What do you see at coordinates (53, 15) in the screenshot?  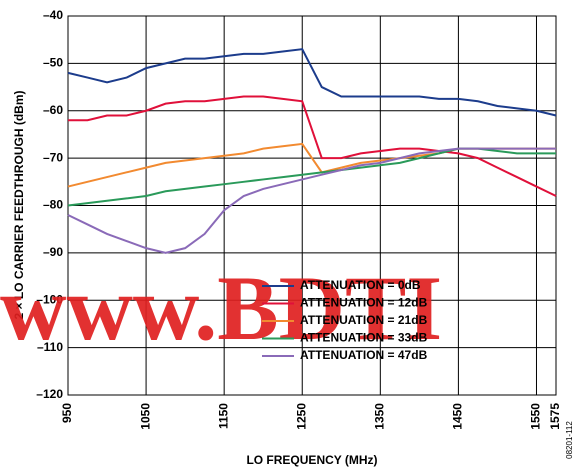 I see `y-tick-label: –40` at bounding box center [53, 15].